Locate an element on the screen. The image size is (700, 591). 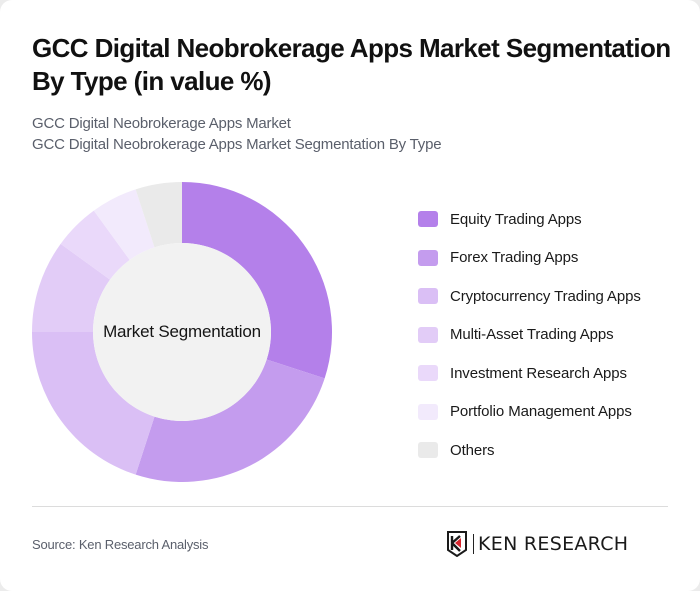
ken-research-shield-icon is located at coordinates (457, 544).